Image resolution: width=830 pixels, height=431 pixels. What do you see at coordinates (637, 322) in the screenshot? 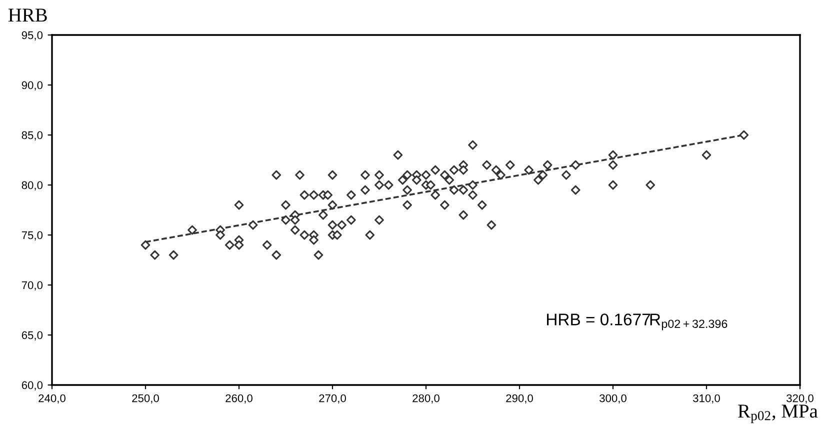
I see `annotation: HRB = 0.1677R$_{p02+32.396}$` at bounding box center [637, 322].